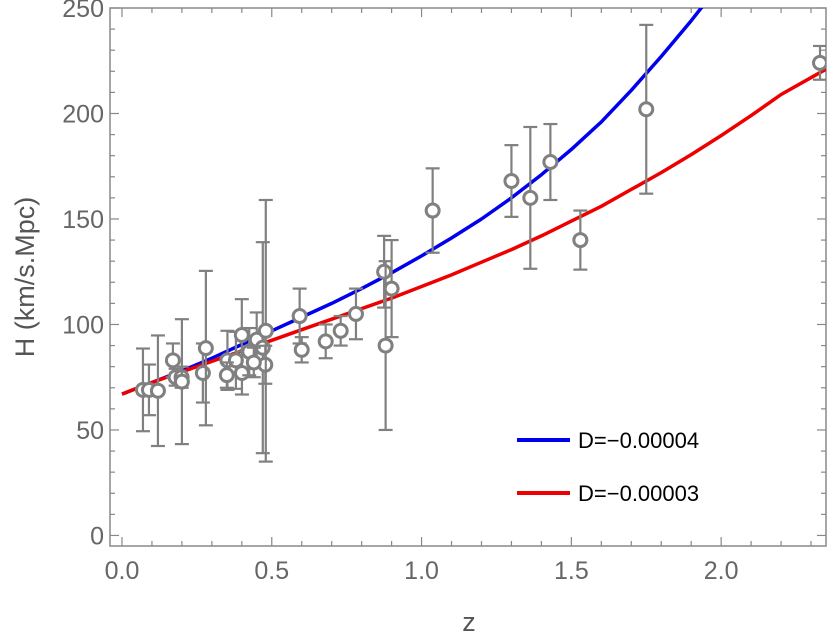  What do you see at coordinates (421, 571) in the screenshot?
I see `x-tick-label: 1.0` at bounding box center [421, 571].